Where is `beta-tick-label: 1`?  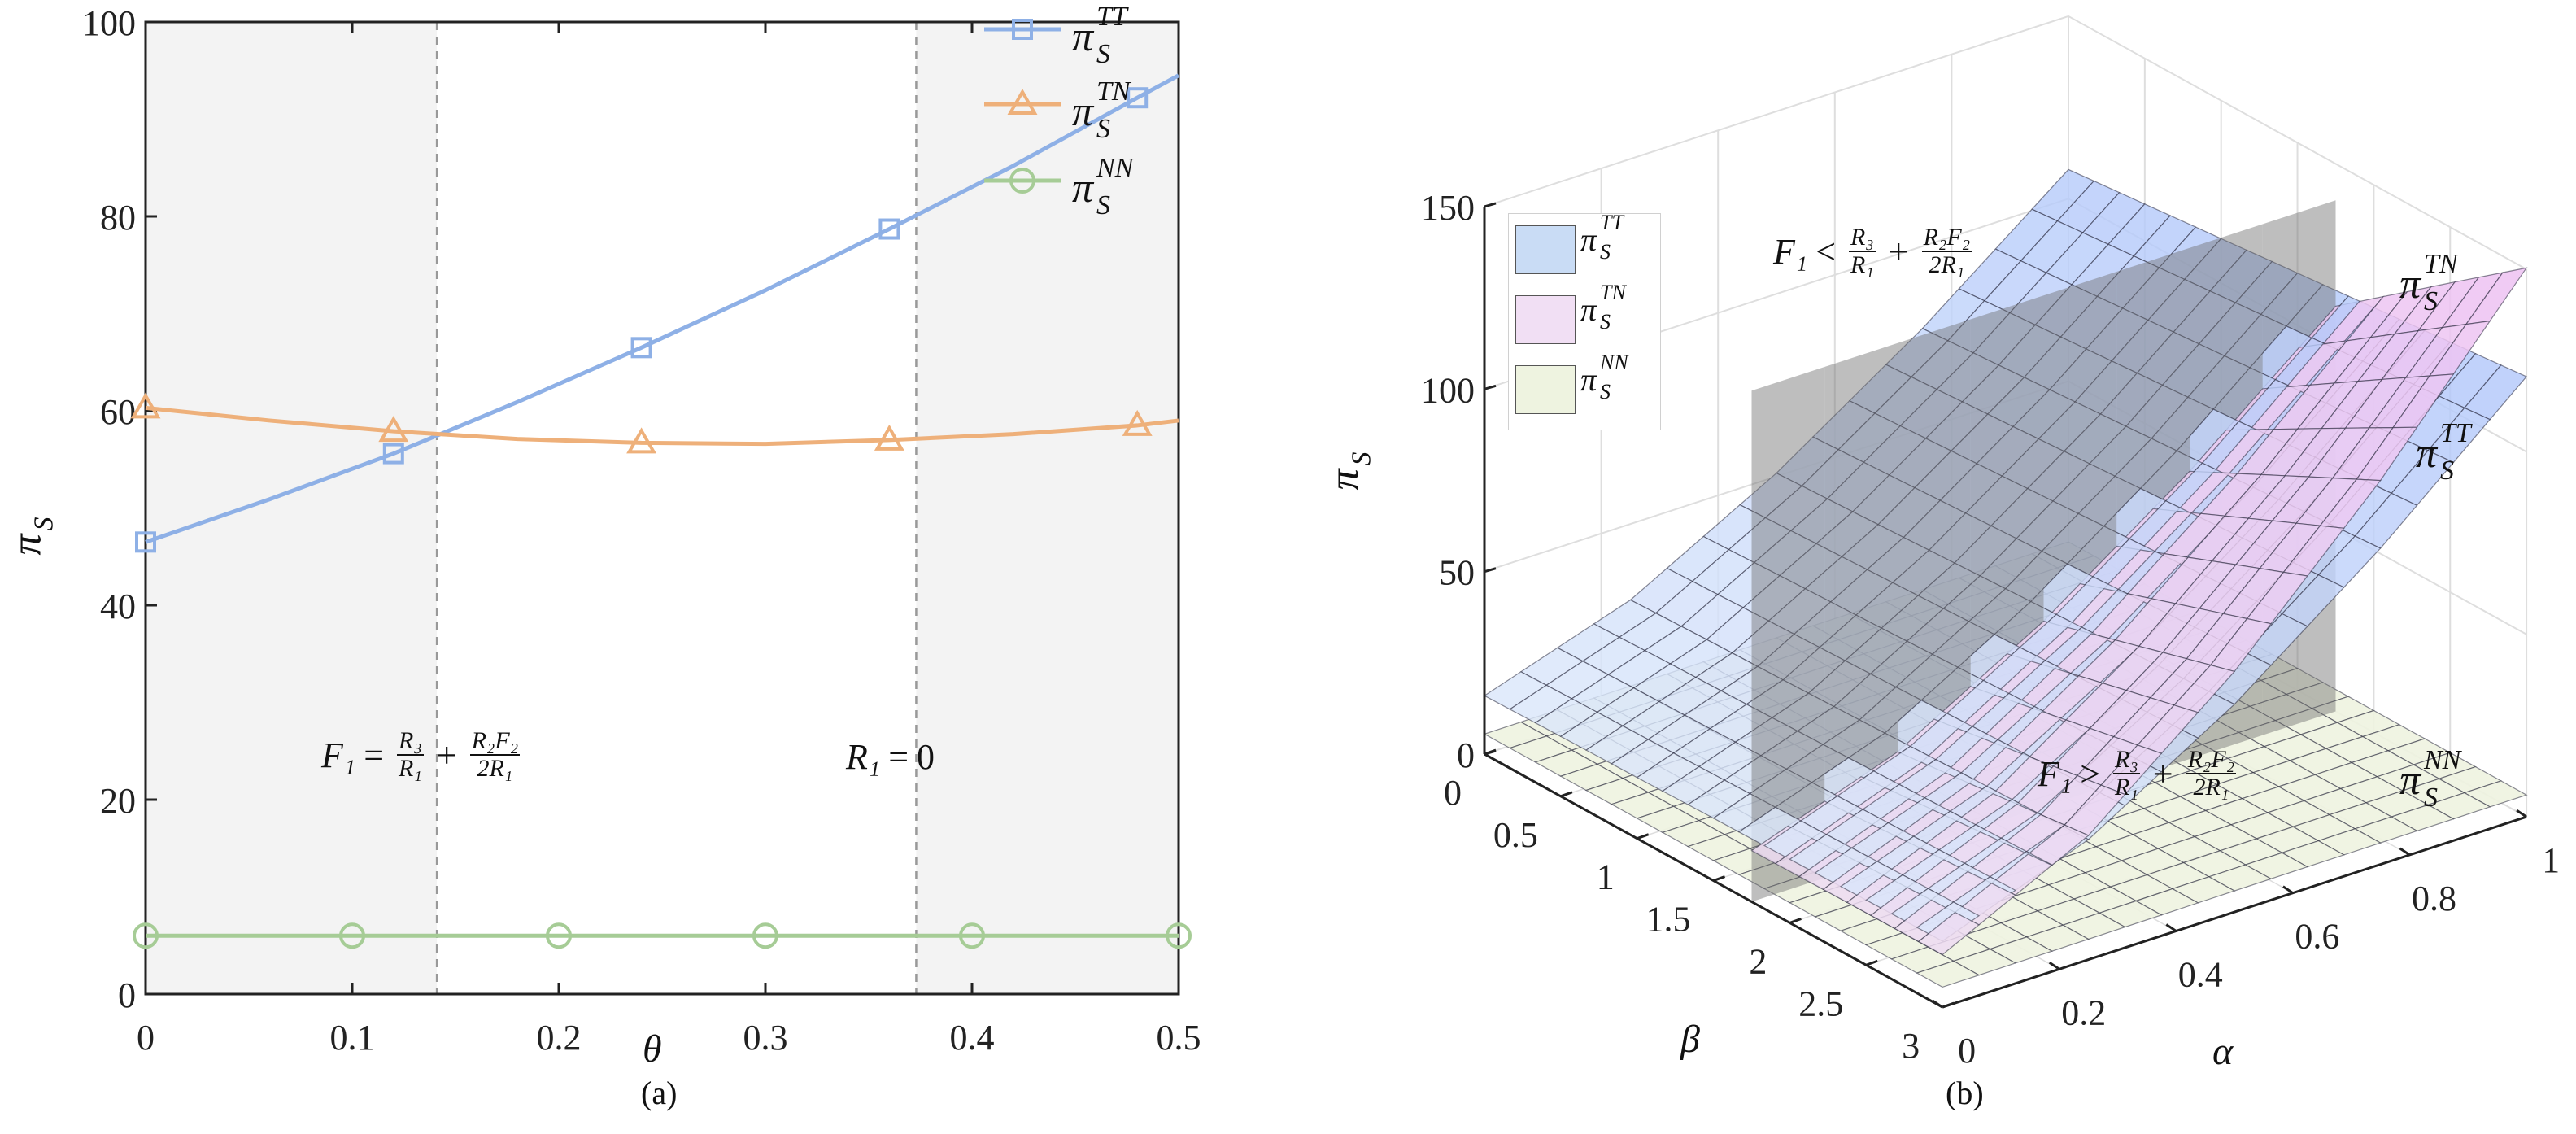 beta-tick-label: 1 is located at coordinates (1606, 877).